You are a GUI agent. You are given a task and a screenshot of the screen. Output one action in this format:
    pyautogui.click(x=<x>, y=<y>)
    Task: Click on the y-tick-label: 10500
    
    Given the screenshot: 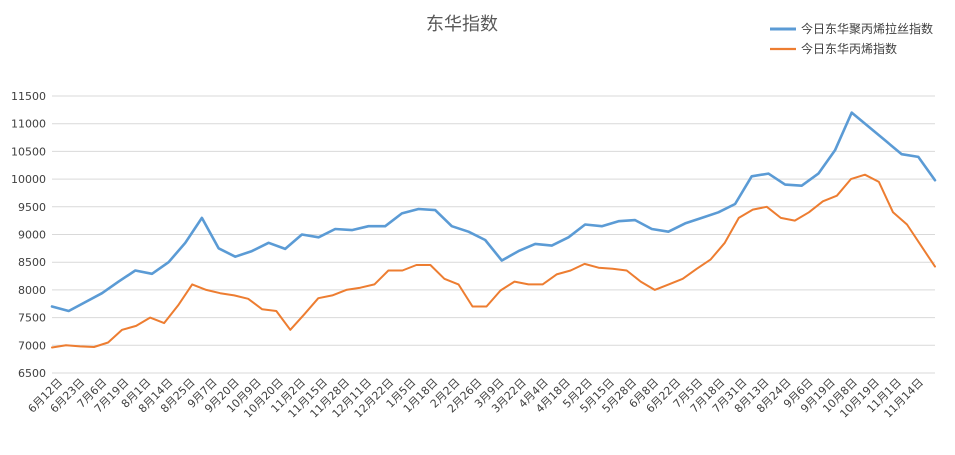 What is the action you would take?
    pyautogui.click(x=28, y=151)
    